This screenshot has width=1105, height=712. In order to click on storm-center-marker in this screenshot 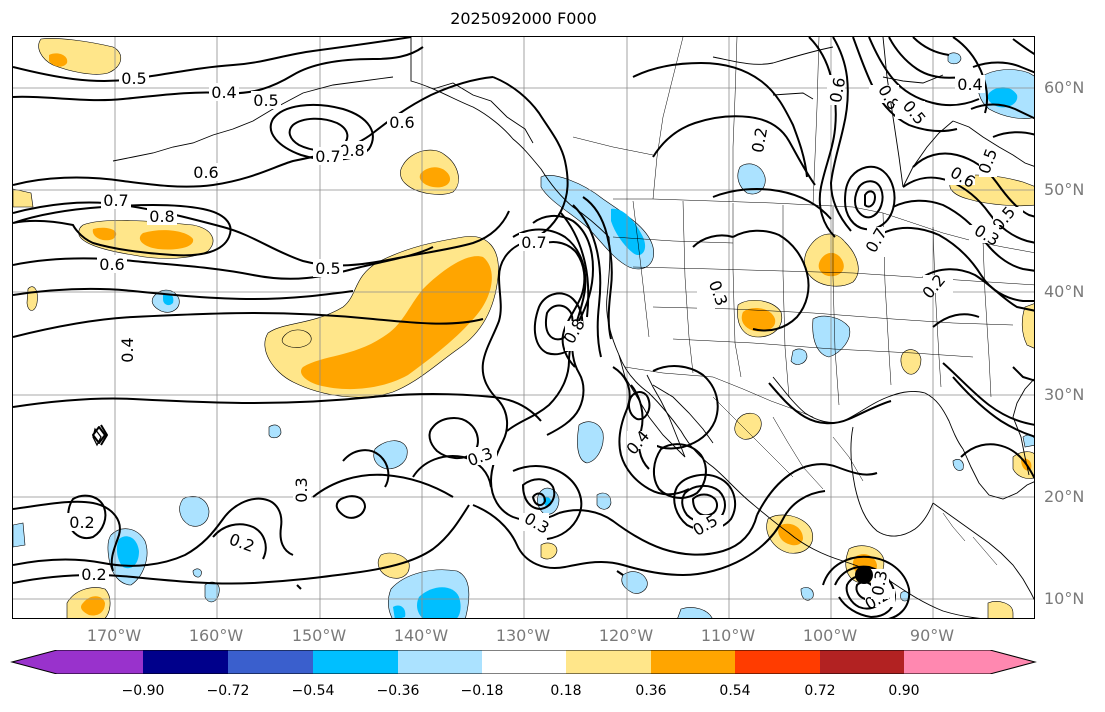, I will do `click(864, 575)`.